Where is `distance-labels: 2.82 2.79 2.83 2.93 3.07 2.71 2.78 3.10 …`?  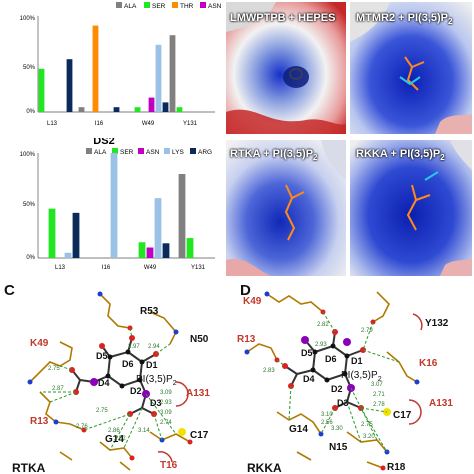 distance-labels: 2.82 2.79 2.83 2.93 3.07 2.71 2.78 3.10 … is located at coordinates (324, 381).